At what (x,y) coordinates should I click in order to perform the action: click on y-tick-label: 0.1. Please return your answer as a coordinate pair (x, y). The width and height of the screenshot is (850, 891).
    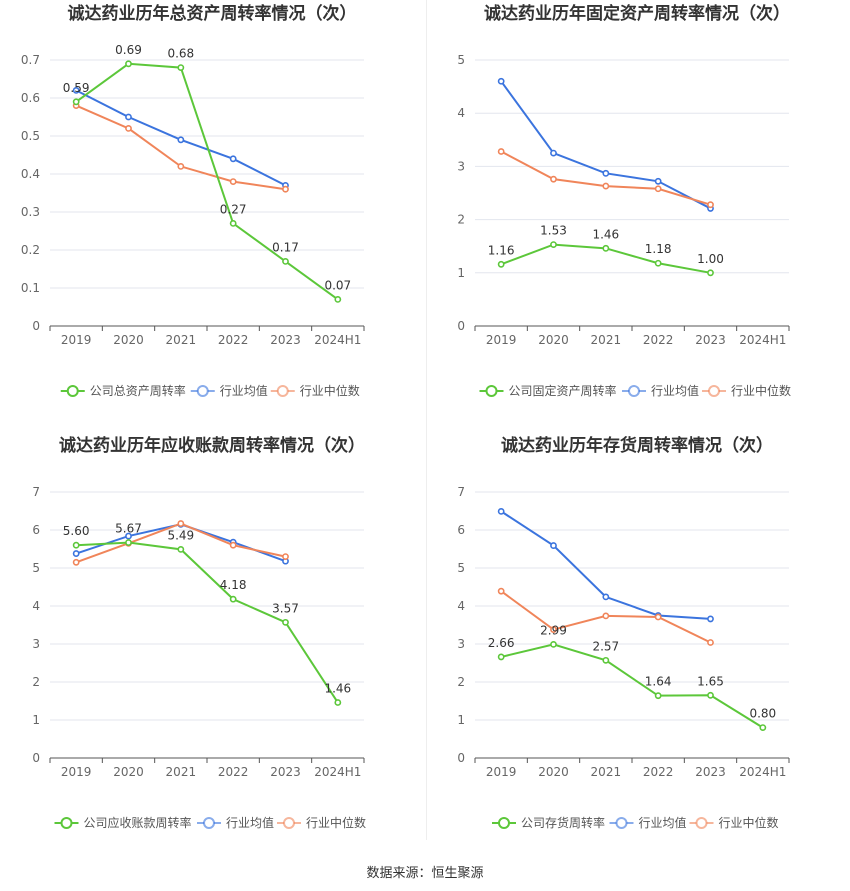
    Looking at the image, I should click on (30, 288).